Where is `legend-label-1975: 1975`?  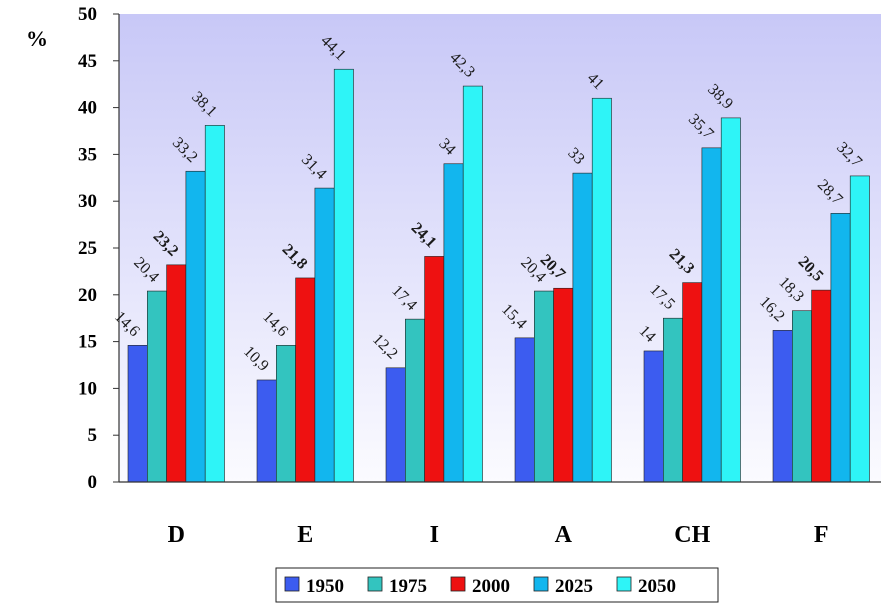 legend-label-1975: 1975 is located at coordinates (408, 586).